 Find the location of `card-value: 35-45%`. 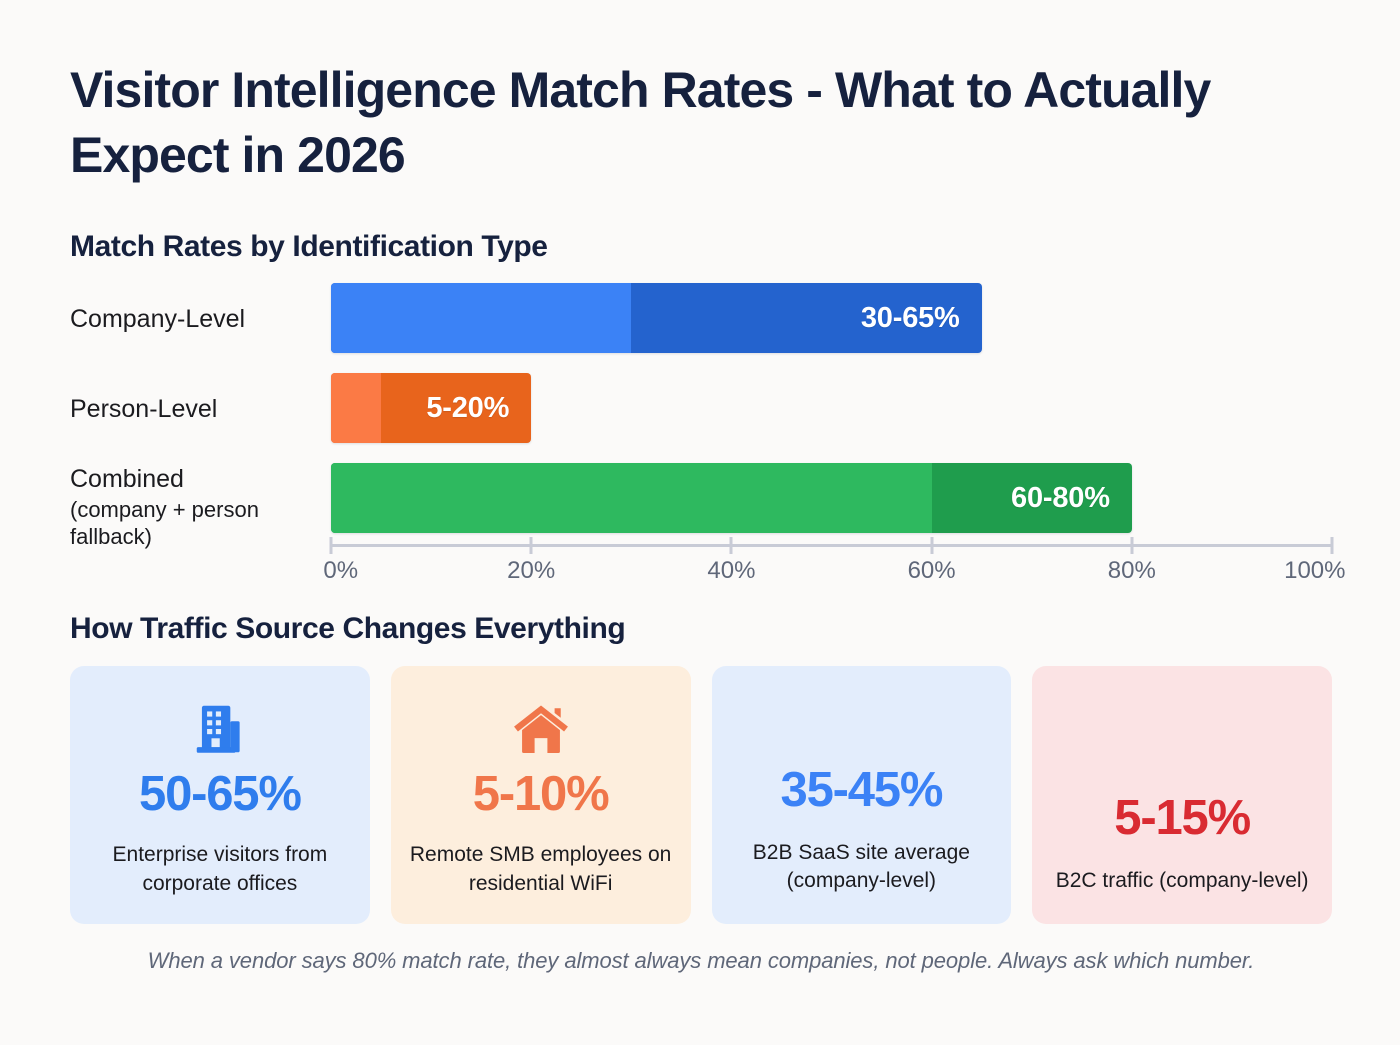

card-value: 35-45% is located at coordinates (862, 789).